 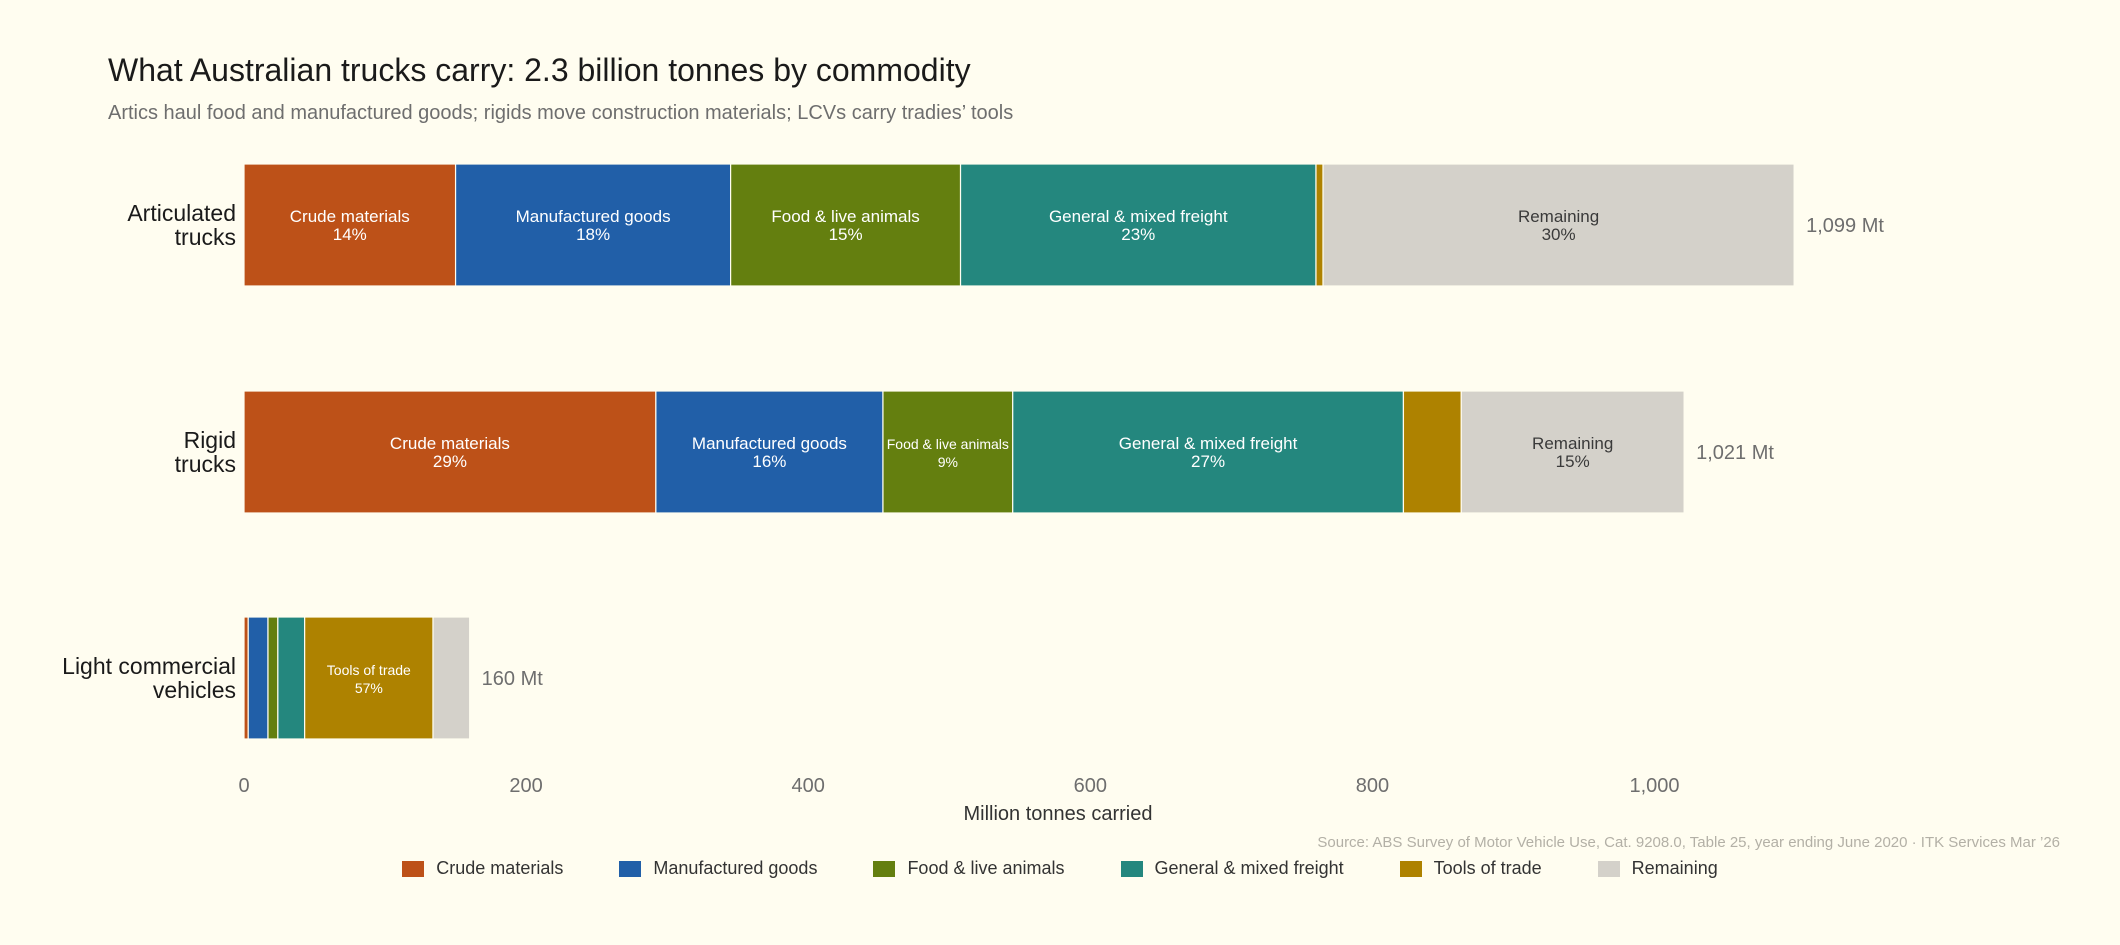 I want to click on legend-label: Manufactured goods, so click(x=735, y=868).